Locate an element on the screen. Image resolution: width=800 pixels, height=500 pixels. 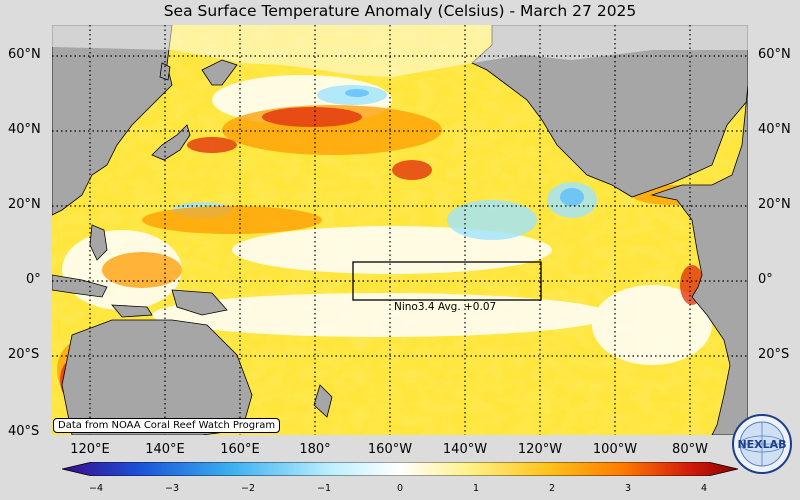
nexlab-logo: NEXLAB is located at coordinates (762, 444).